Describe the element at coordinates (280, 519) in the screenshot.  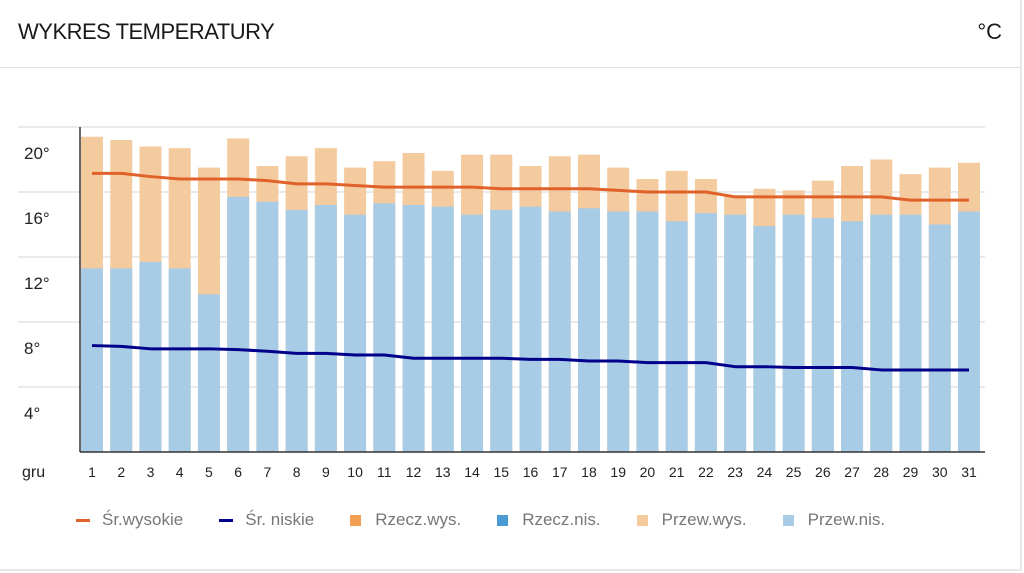
I see `legend-label: Śr. niskie` at that location.